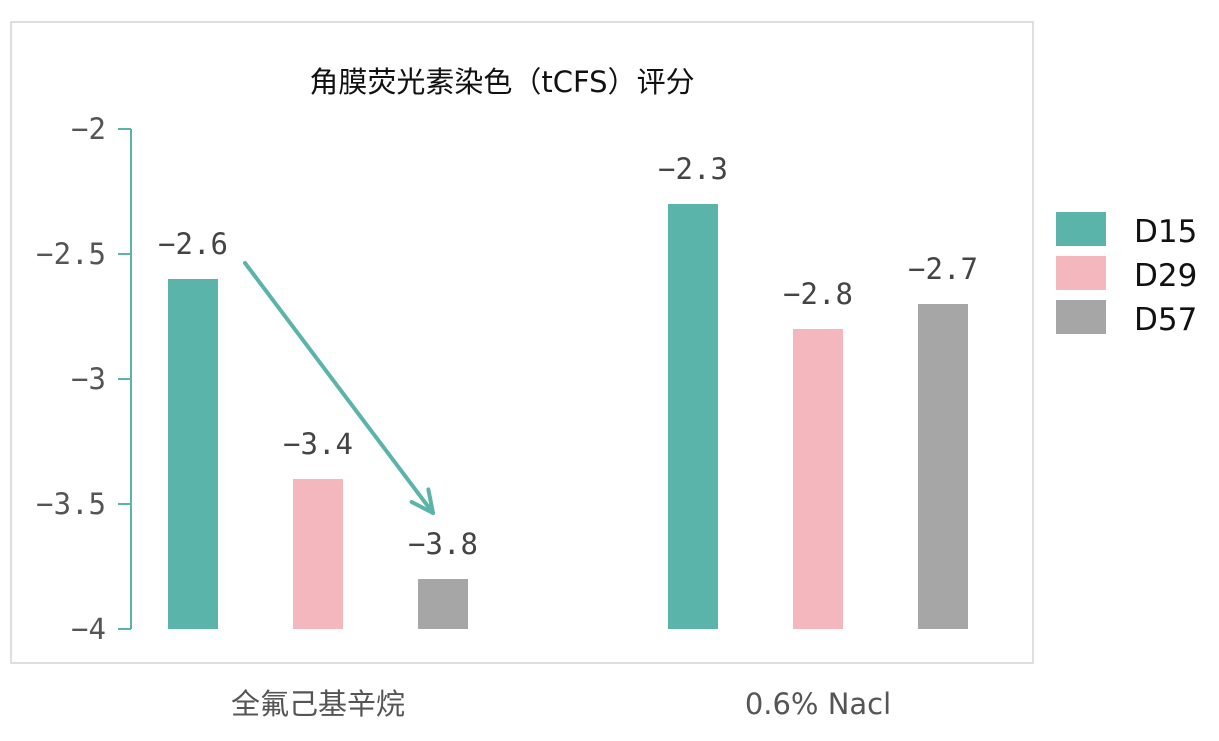 The image size is (1219, 741). I want to click on y-axis-ticks: −2 −2.5 −3 −3.5 −4, so click(83, 379).